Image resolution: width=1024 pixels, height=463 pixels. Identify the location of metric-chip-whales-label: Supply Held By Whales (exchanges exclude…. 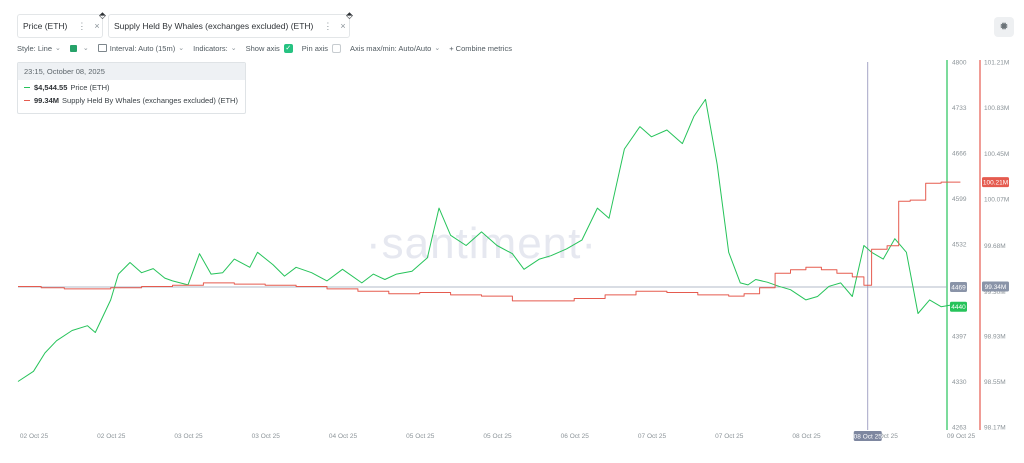
(214, 26).